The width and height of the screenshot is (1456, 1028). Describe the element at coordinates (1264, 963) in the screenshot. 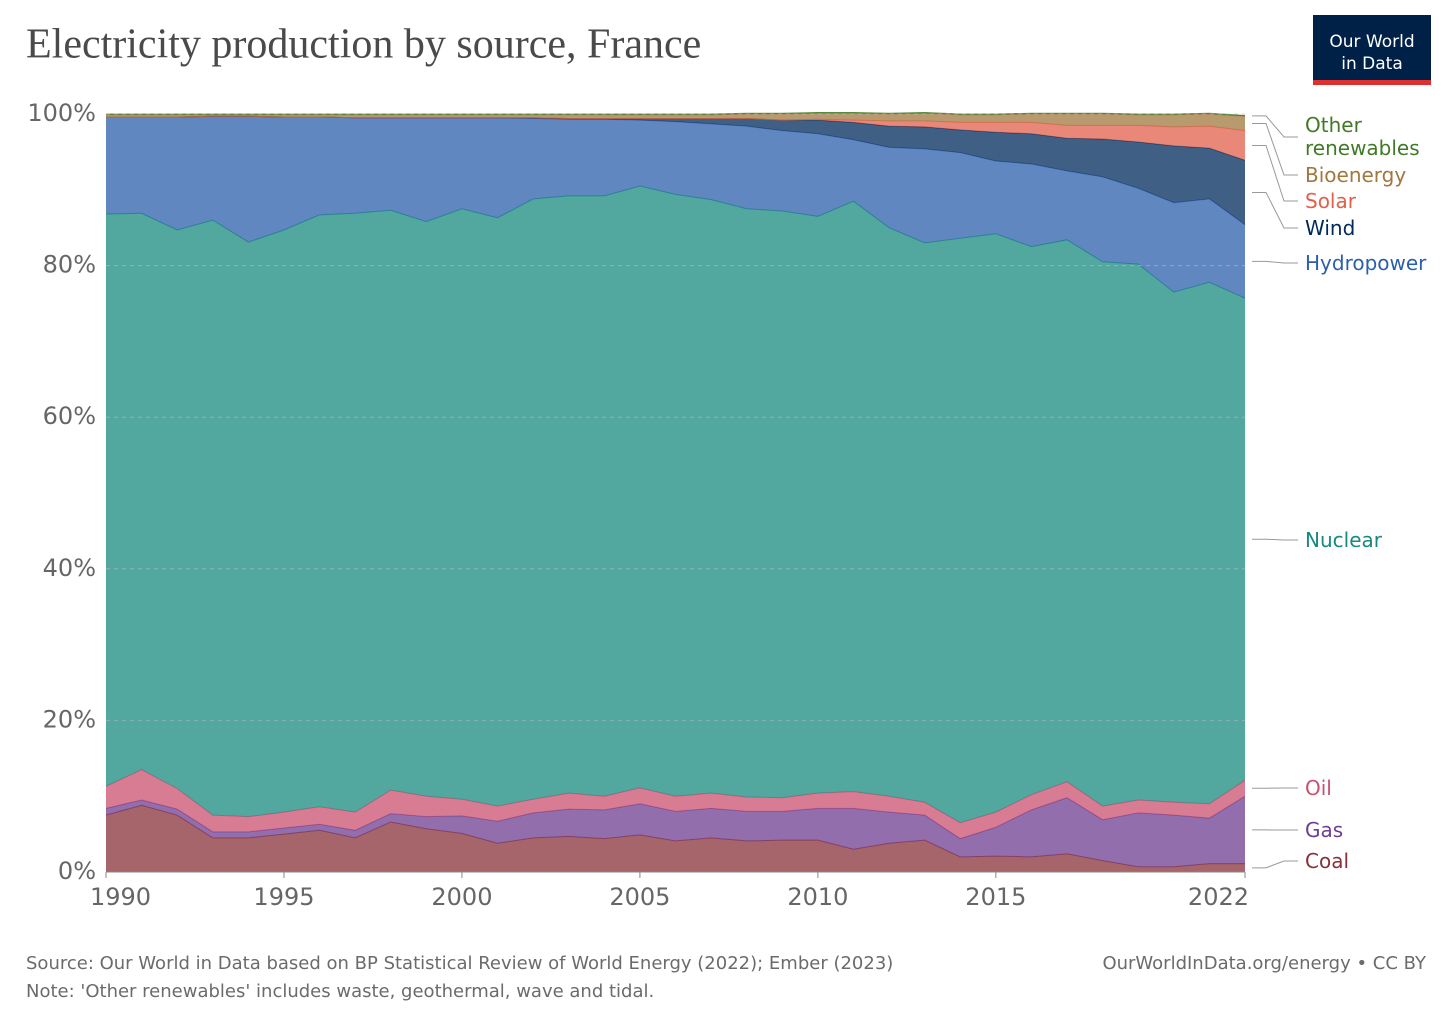

I see `credit: OurWorldInData.org/energy • CC BY` at that location.